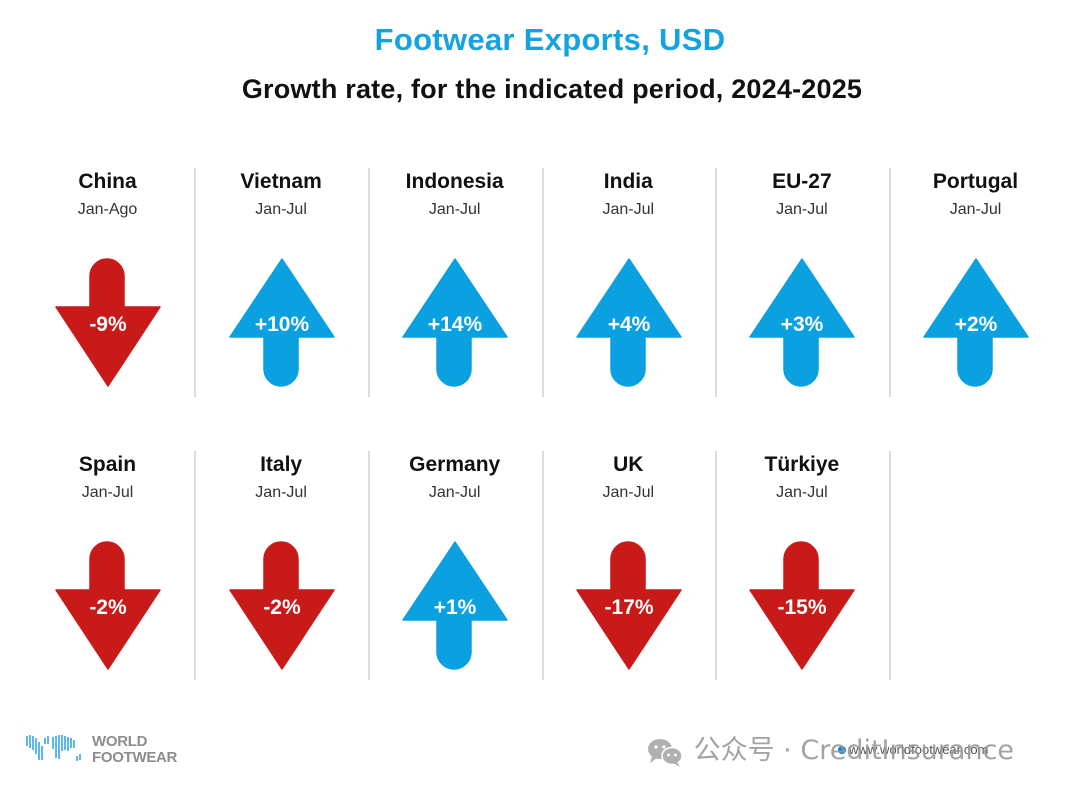  I want to click on growth-value-label: +10%, so click(281, 324).